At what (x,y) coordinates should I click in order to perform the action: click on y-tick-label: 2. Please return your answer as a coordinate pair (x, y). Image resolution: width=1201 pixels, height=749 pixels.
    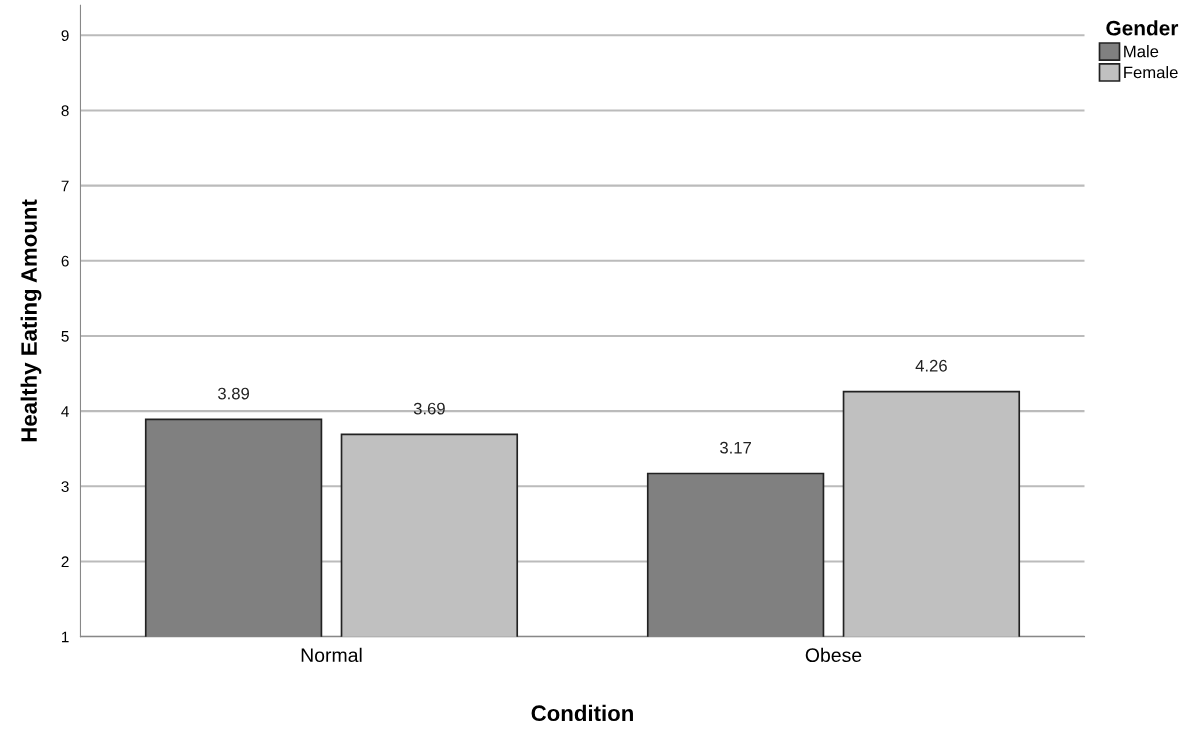
    Looking at the image, I should click on (65, 562).